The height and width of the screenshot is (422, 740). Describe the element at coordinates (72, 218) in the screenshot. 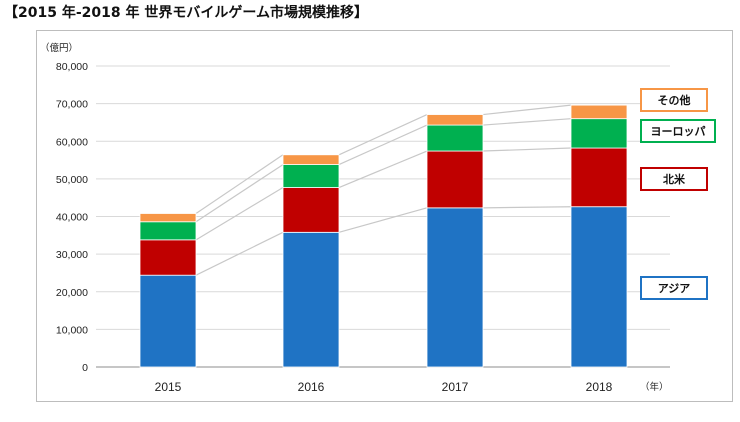

I see `y-tick-label: 40,000` at that location.